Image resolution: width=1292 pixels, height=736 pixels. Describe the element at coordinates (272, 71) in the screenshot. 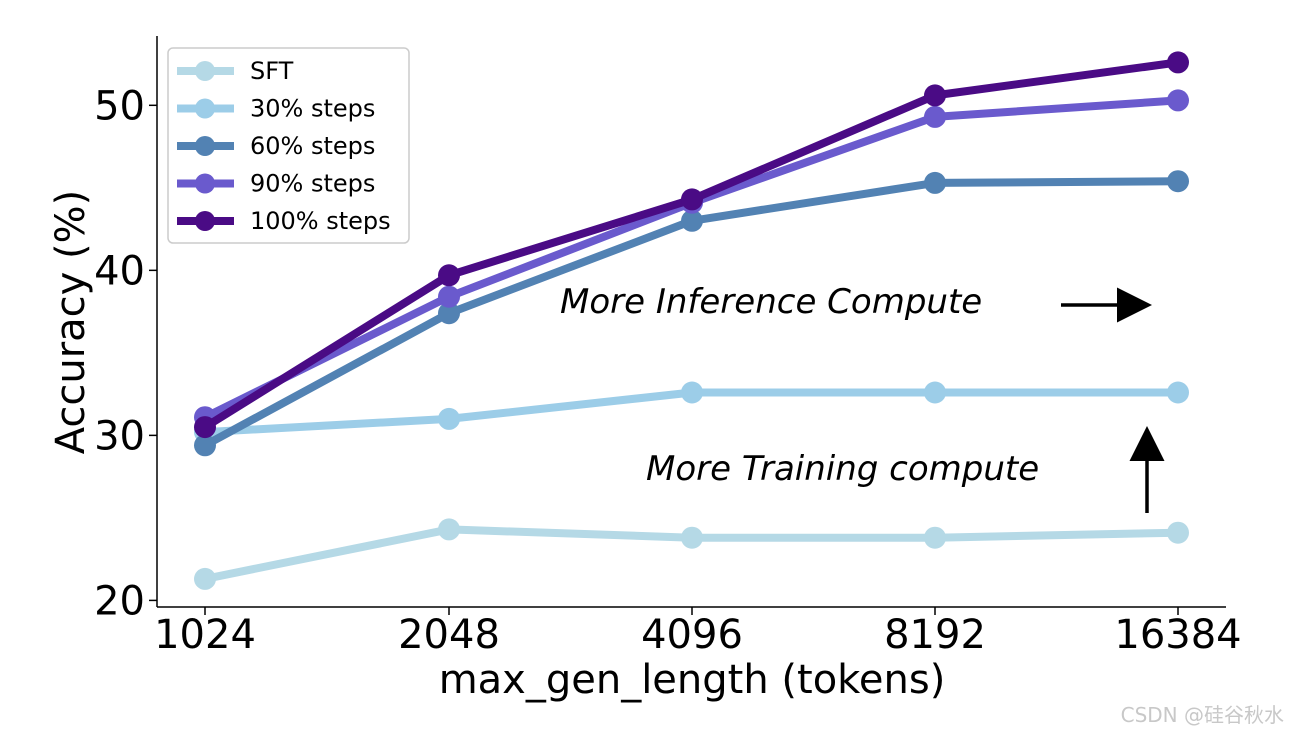

I see `legend-label: SFT` at that location.